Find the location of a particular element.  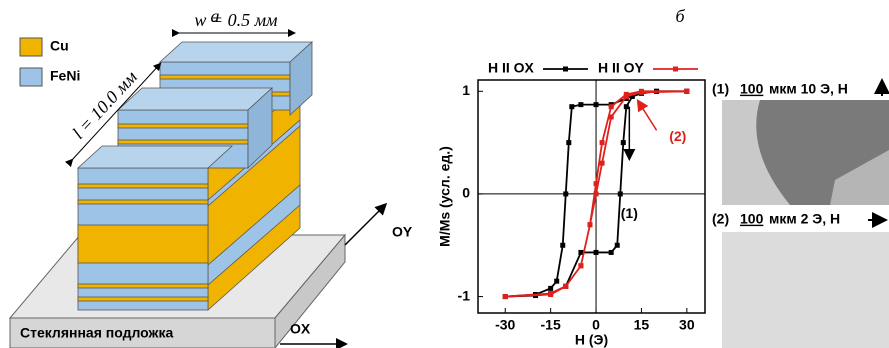

legend-text: FeNi is located at coordinates (65, 76).